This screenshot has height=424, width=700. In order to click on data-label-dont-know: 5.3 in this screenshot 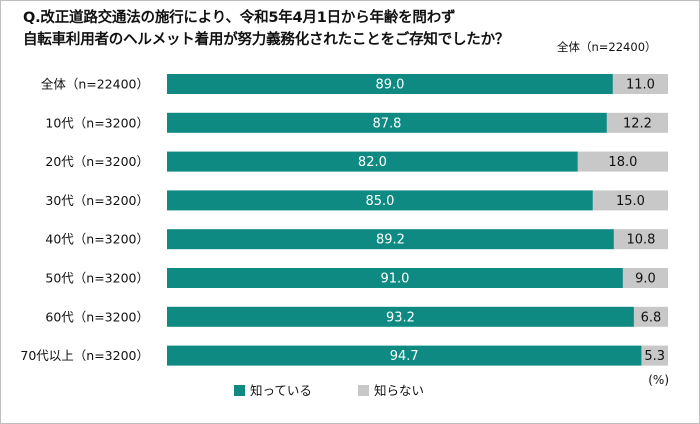, I will do `click(654, 356)`.